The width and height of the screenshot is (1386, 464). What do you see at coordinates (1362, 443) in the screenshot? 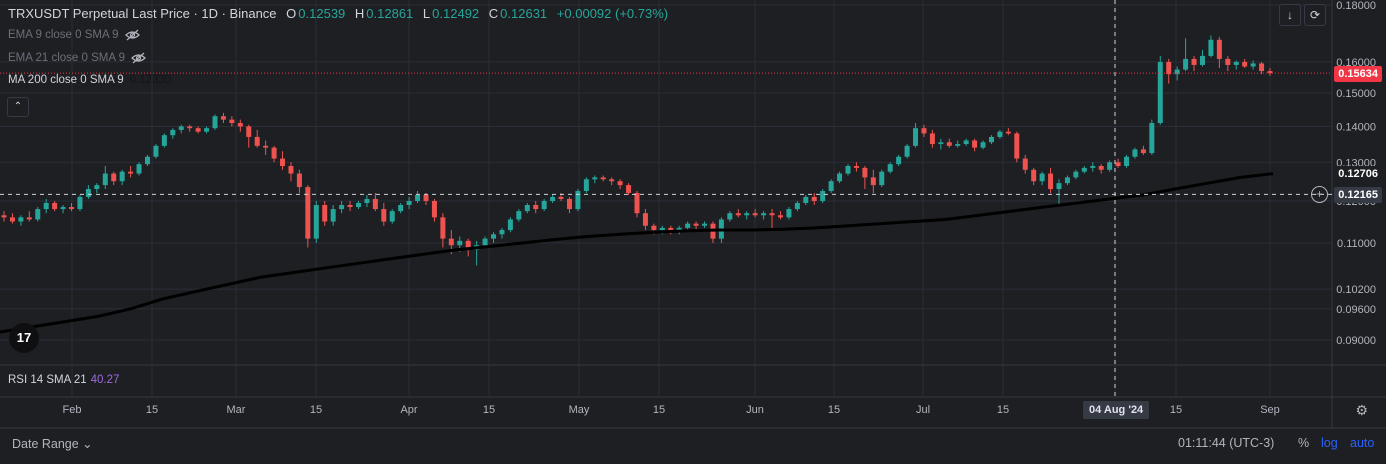
I see `auto-button: auto` at bounding box center [1362, 443].